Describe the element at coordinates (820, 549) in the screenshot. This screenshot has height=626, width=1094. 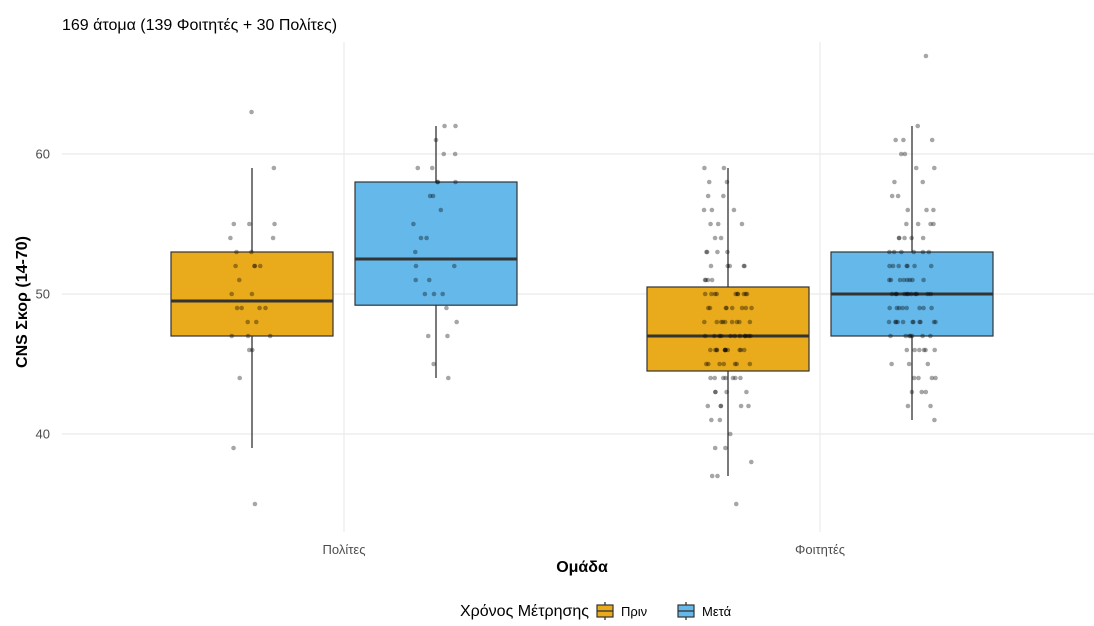
I see `x-tick-label: Φοιτητές` at that location.